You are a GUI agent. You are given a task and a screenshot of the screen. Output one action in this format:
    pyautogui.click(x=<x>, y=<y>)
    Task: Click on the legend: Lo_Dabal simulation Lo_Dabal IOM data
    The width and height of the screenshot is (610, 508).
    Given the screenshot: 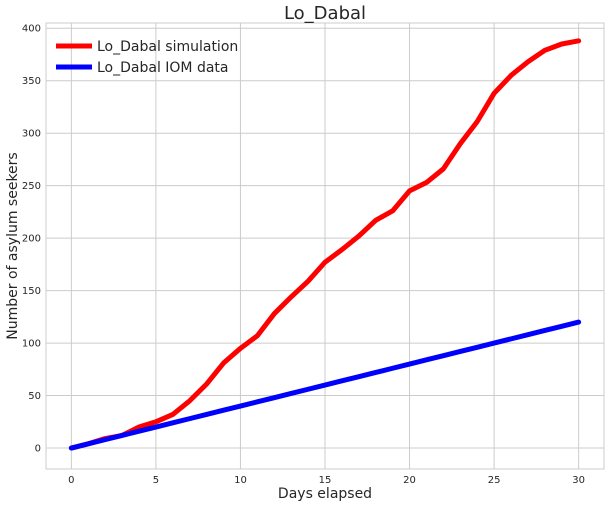 What is the action you would take?
    pyautogui.click(x=147, y=57)
    